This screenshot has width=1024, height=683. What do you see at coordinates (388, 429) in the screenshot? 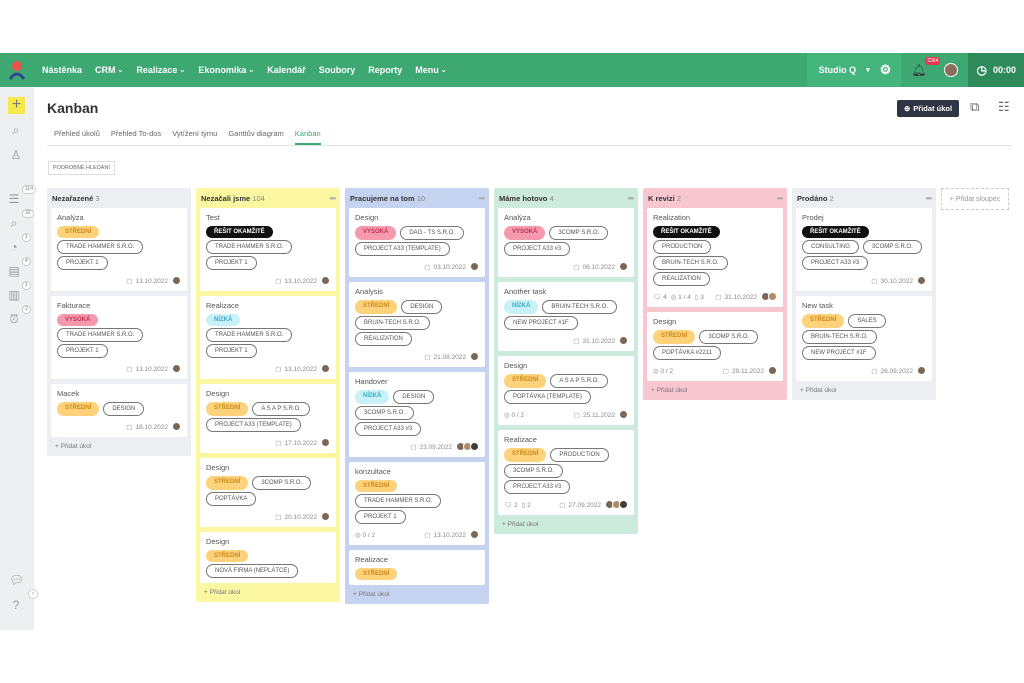
I see `label-tag: PROJECT A33 #3` at bounding box center [388, 429].